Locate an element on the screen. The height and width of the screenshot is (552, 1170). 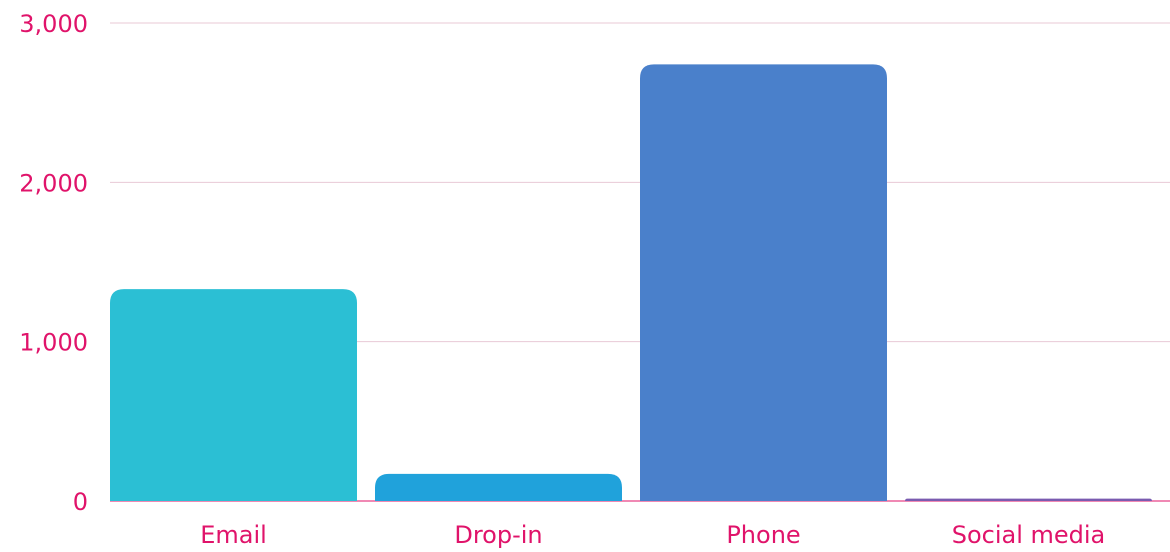
x-category-label: Email is located at coordinates (233, 535).